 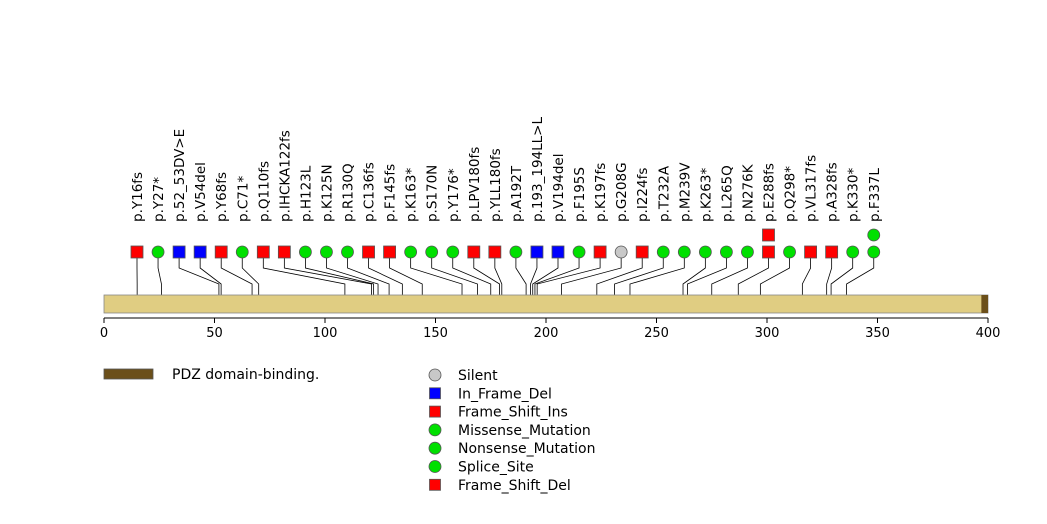 What do you see at coordinates (791, 194) in the screenshot?
I see `mutation-label: p.Q298*` at bounding box center [791, 194].